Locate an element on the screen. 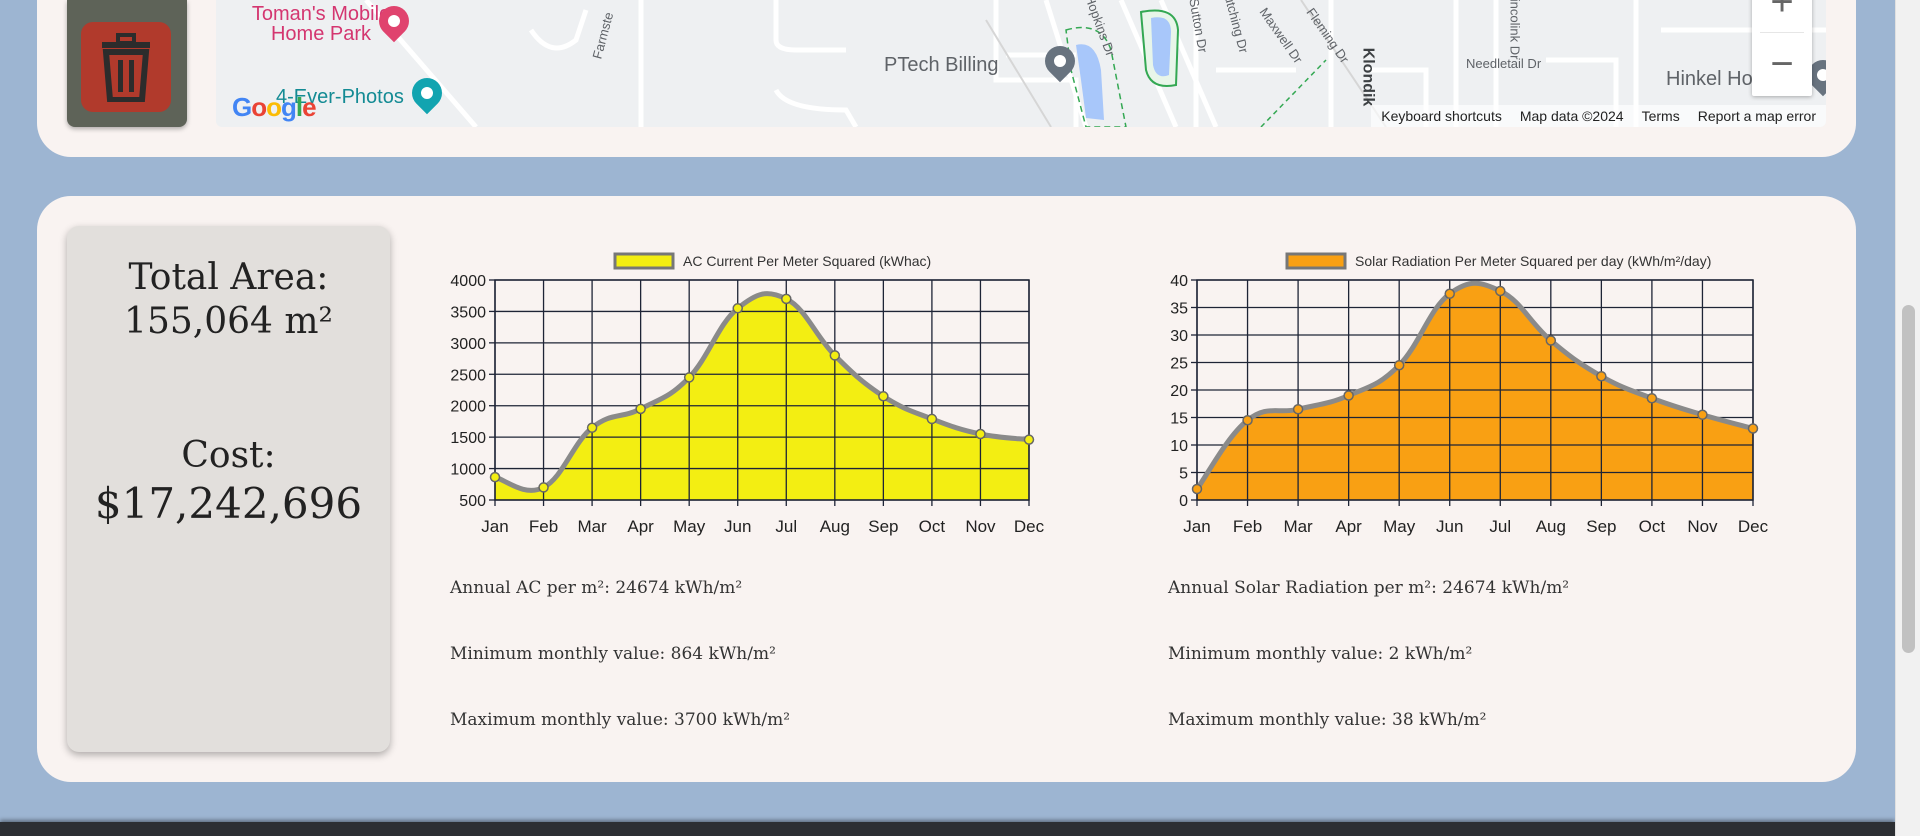  x-tick-label: Feb is located at coordinates (1247, 526).